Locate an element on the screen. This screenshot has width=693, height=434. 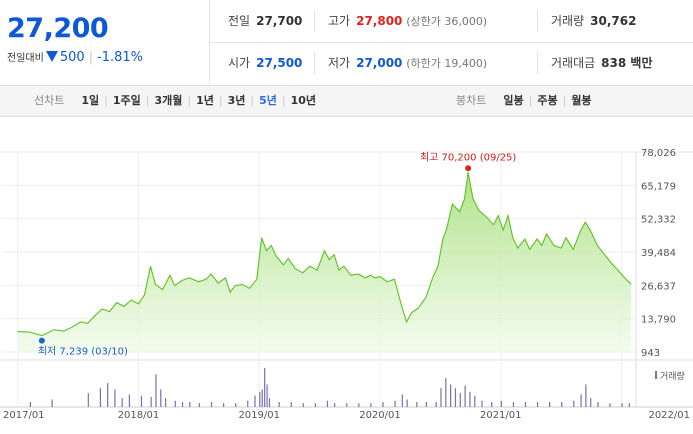
x-tick-label: 2022/01 is located at coordinates (669, 415).